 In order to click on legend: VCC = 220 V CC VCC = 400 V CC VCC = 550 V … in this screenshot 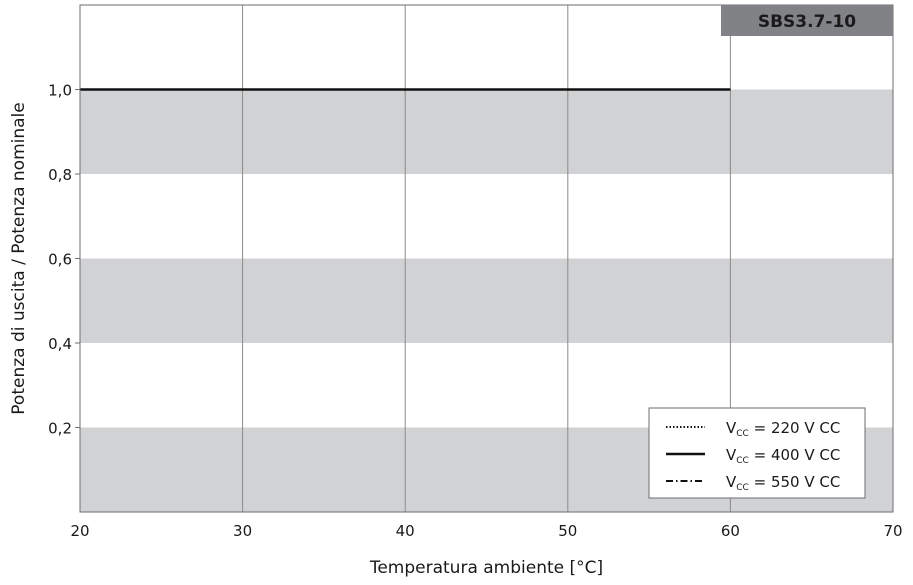, I will do `click(757, 453)`.